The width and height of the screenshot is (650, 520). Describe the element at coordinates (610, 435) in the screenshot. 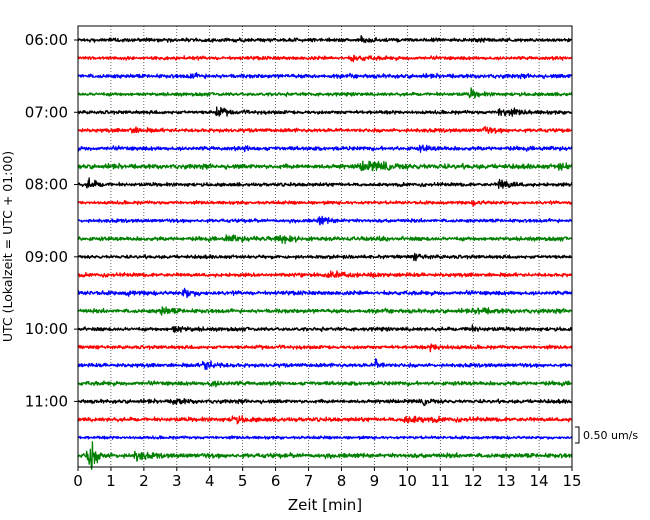

I see `scale-bar-label: 0.50 um/s` at that location.